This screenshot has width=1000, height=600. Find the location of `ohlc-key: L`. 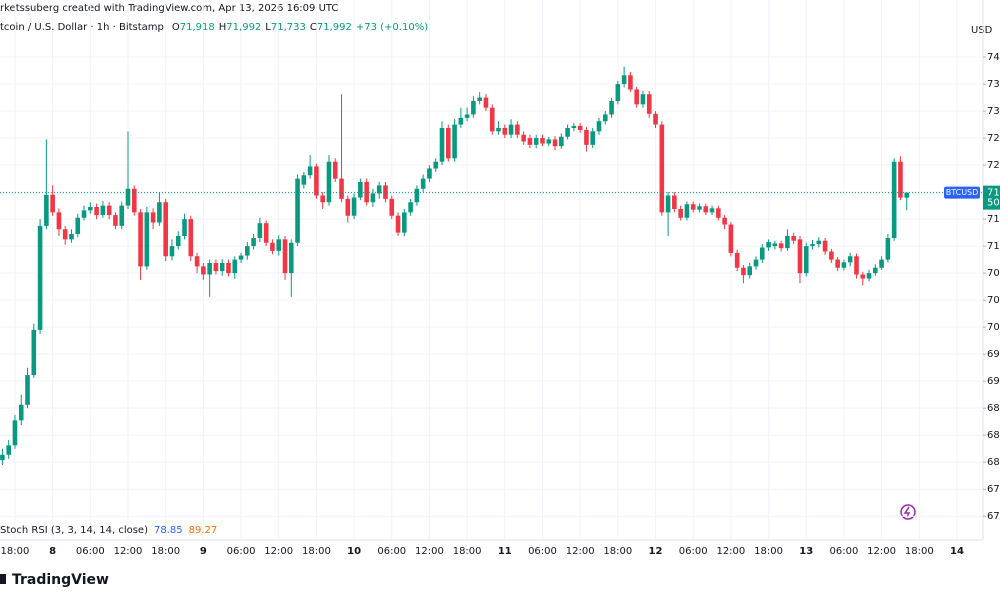

ohlc-key: L is located at coordinates (268, 27).